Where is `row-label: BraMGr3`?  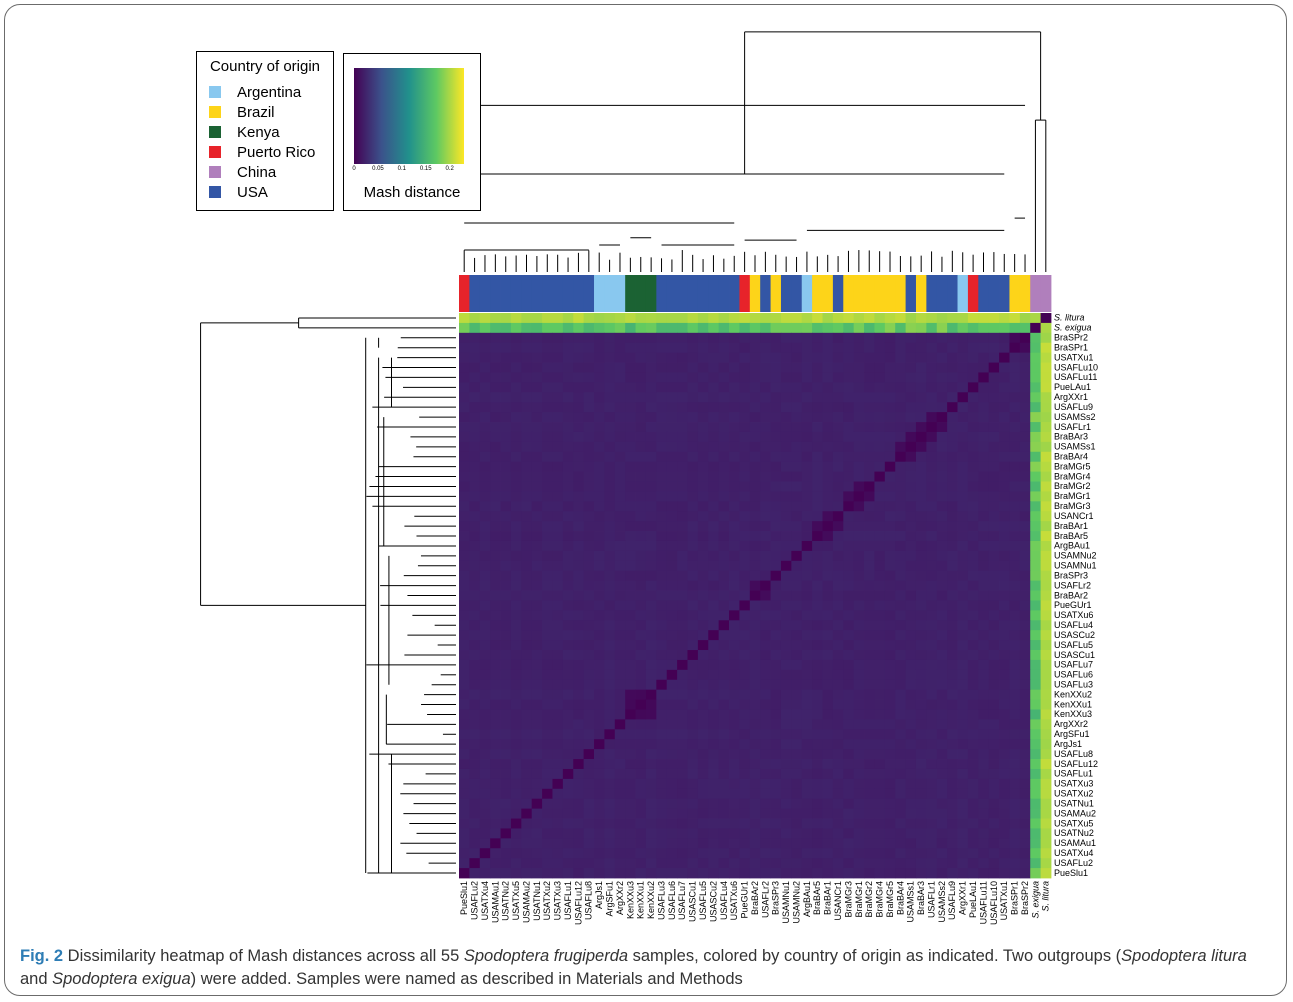 row-label: BraMGr3 is located at coordinates (1072, 506).